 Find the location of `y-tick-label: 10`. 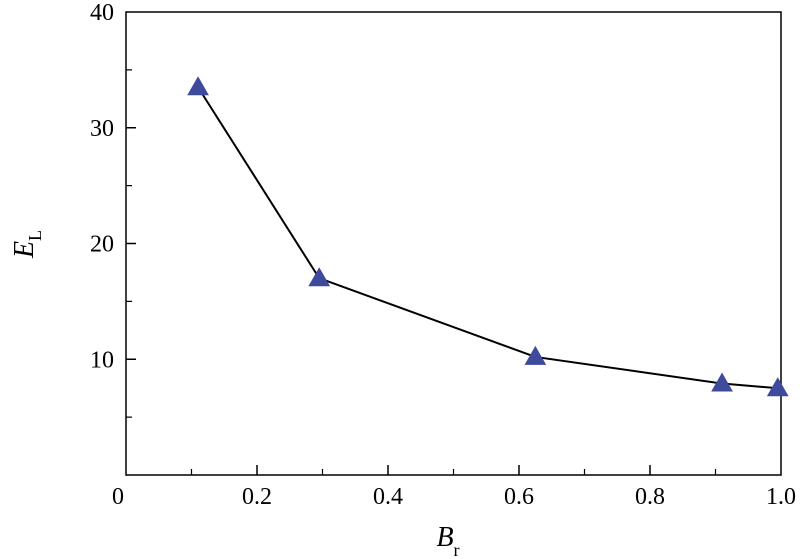

y-tick-label: 10 is located at coordinates (102, 360).